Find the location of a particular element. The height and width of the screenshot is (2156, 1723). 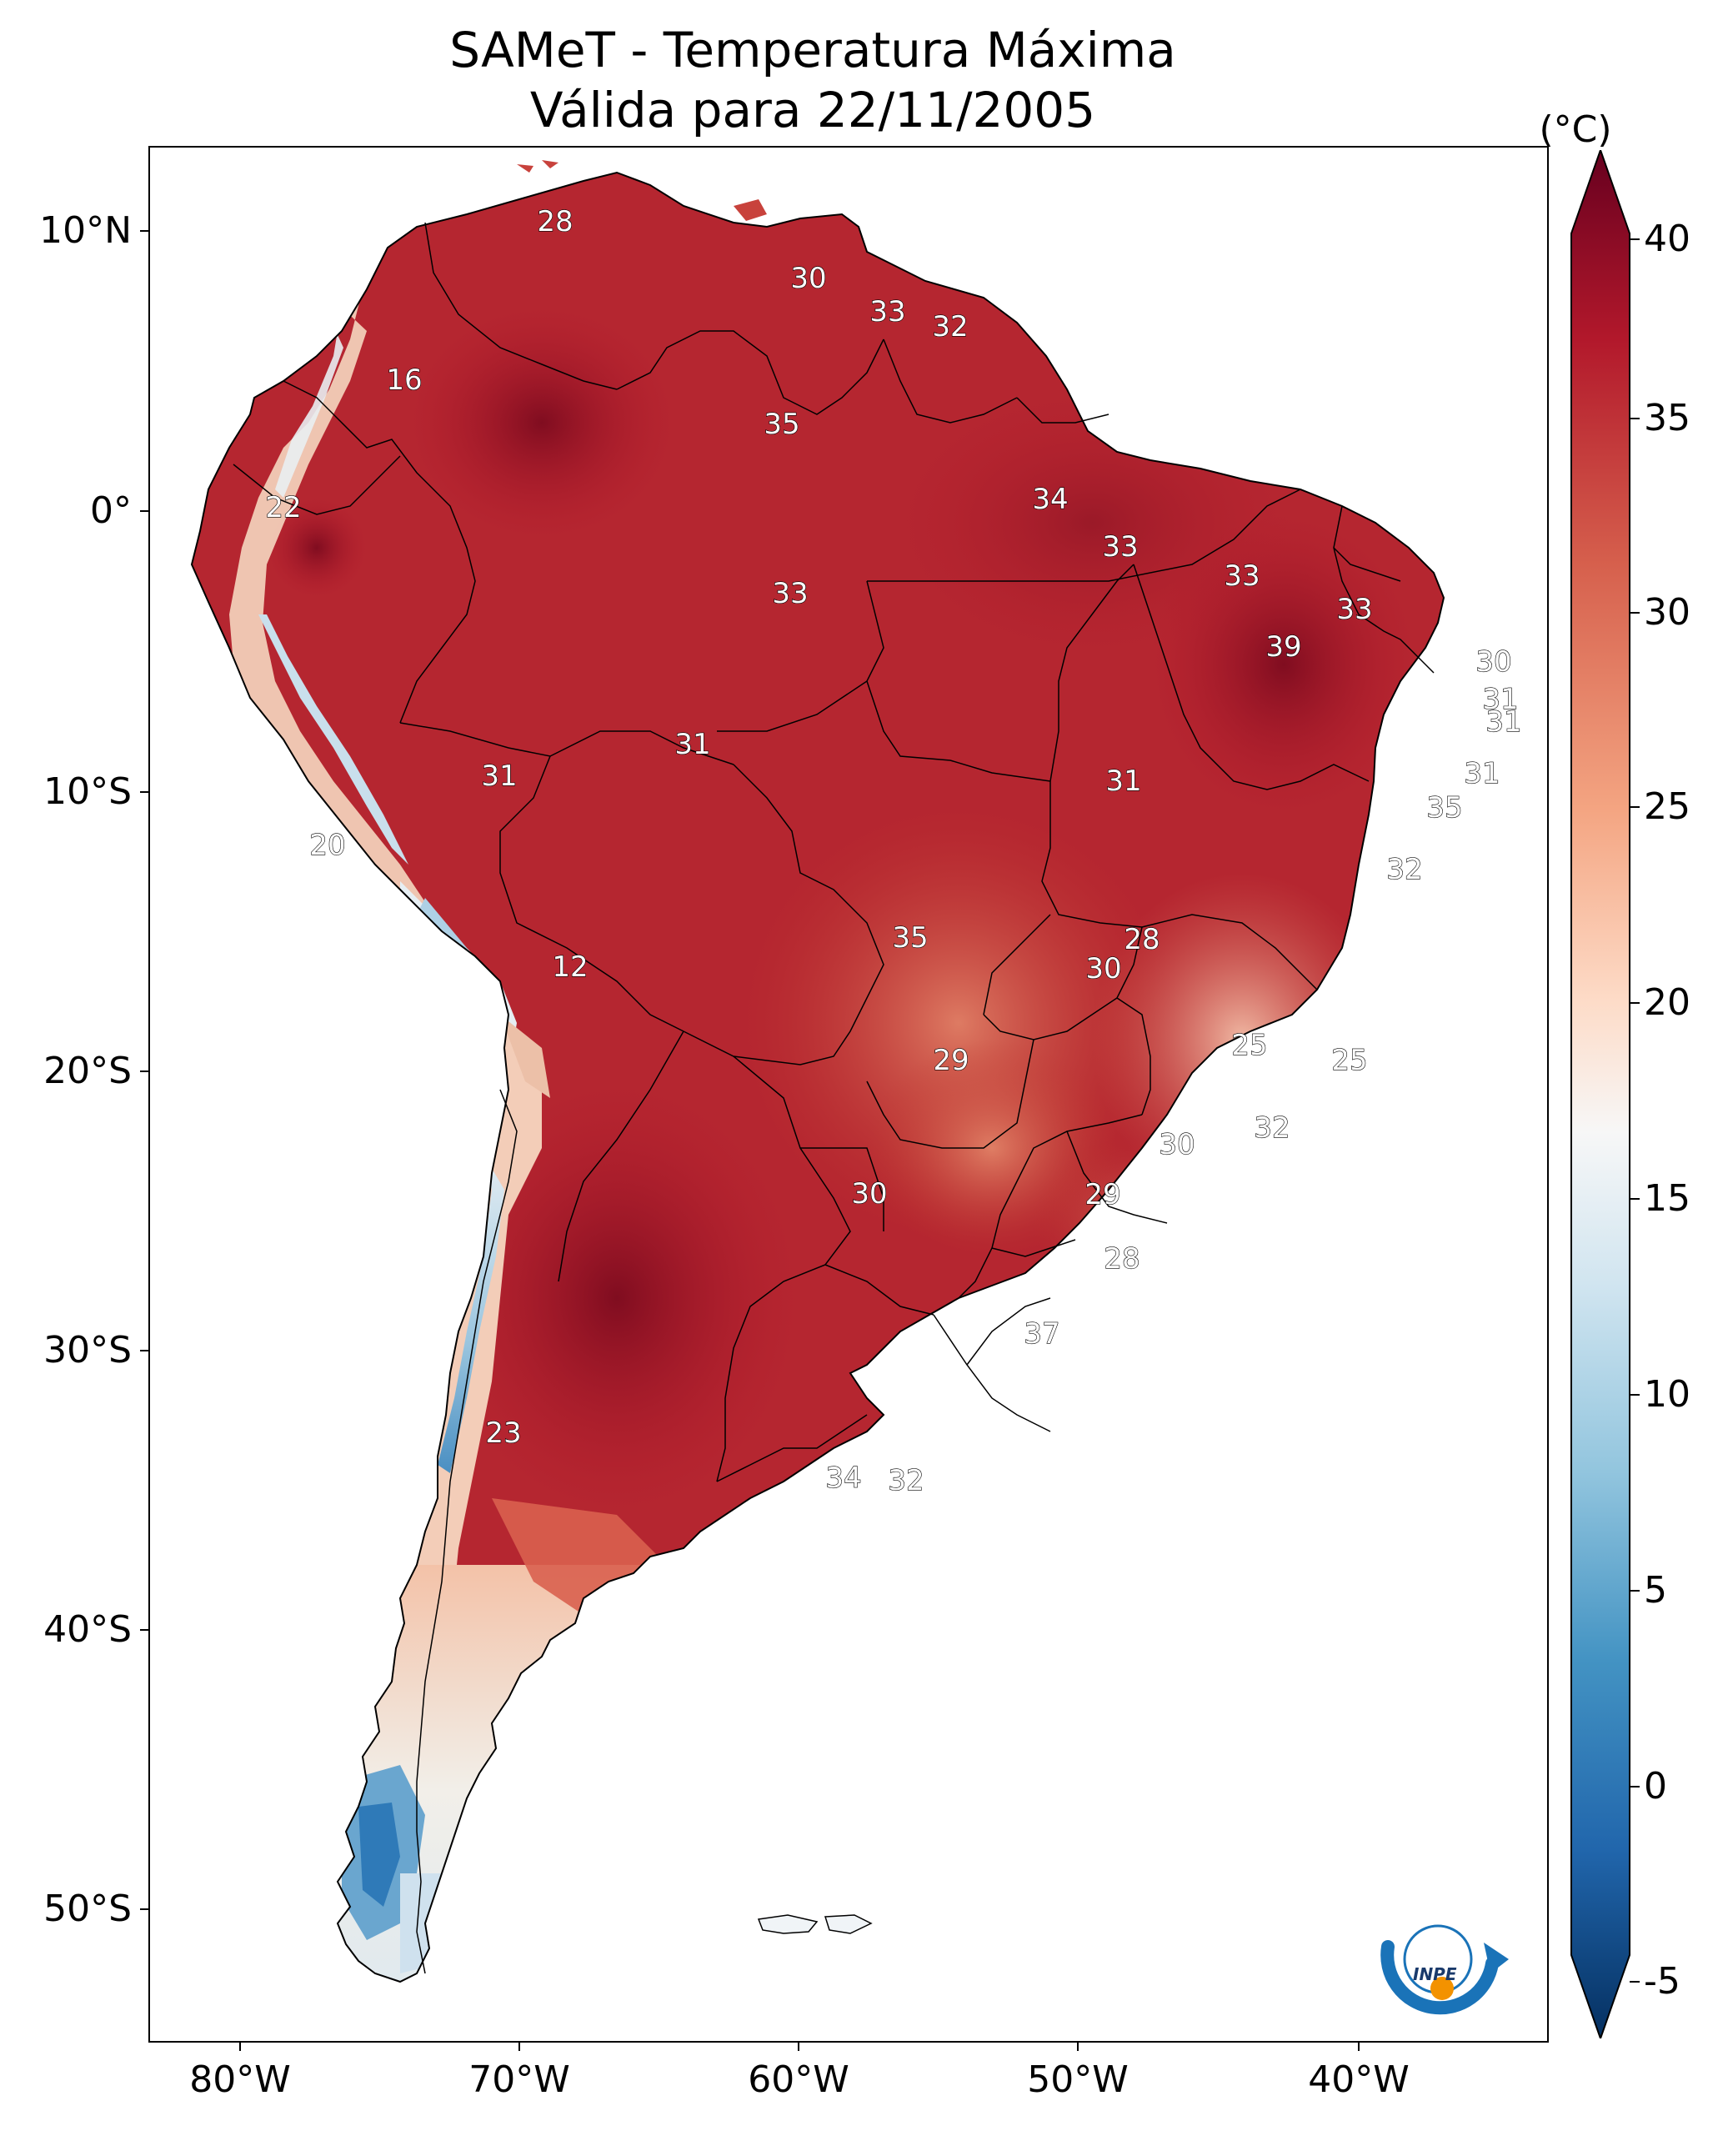

colorbar-unit: (°C) is located at coordinates (1575, 129).